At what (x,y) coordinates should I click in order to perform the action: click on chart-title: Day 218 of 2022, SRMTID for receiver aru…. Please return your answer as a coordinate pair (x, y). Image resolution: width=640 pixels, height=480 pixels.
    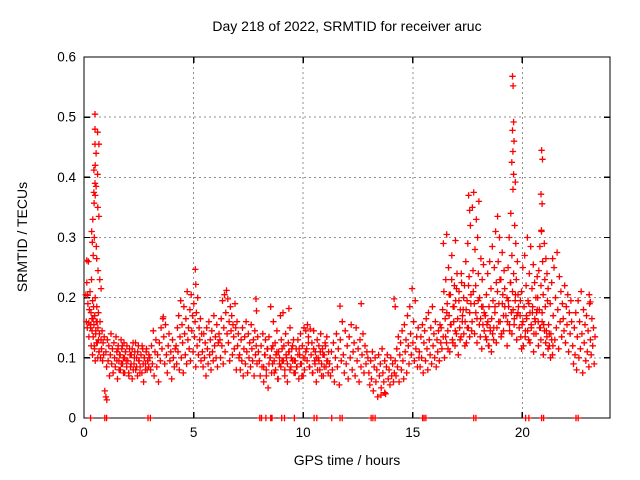
    Looking at the image, I should click on (347, 26).